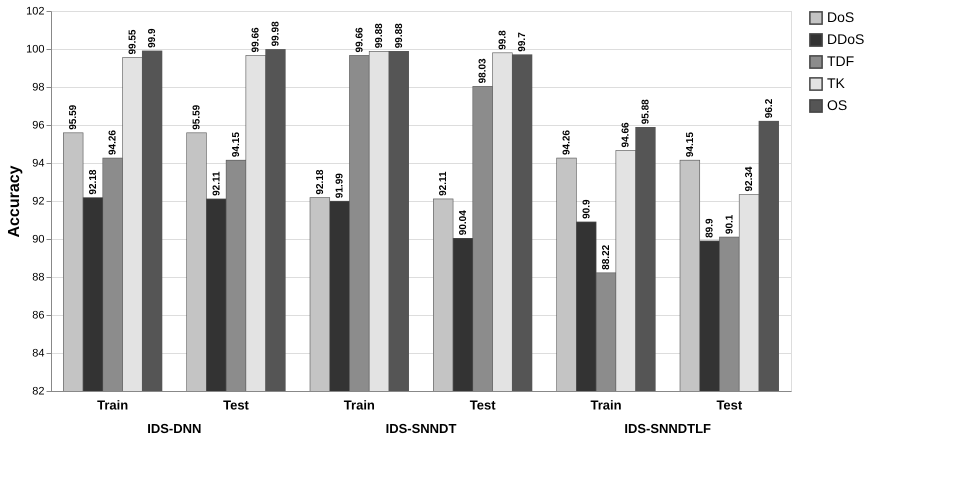  Describe the element at coordinates (646, 111) in the screenshot. I see `data-label: 95.88` at that location.